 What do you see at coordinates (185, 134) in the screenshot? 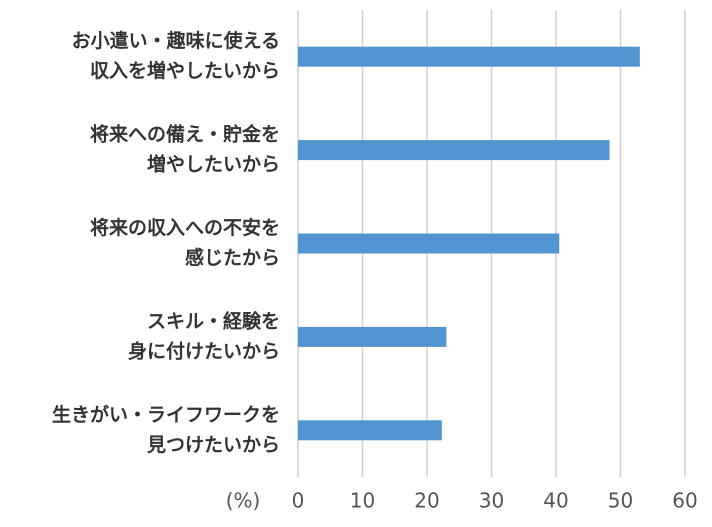
I see `y-tick-label: 将来への備え・貯金を` at bounding box center [185, 134].